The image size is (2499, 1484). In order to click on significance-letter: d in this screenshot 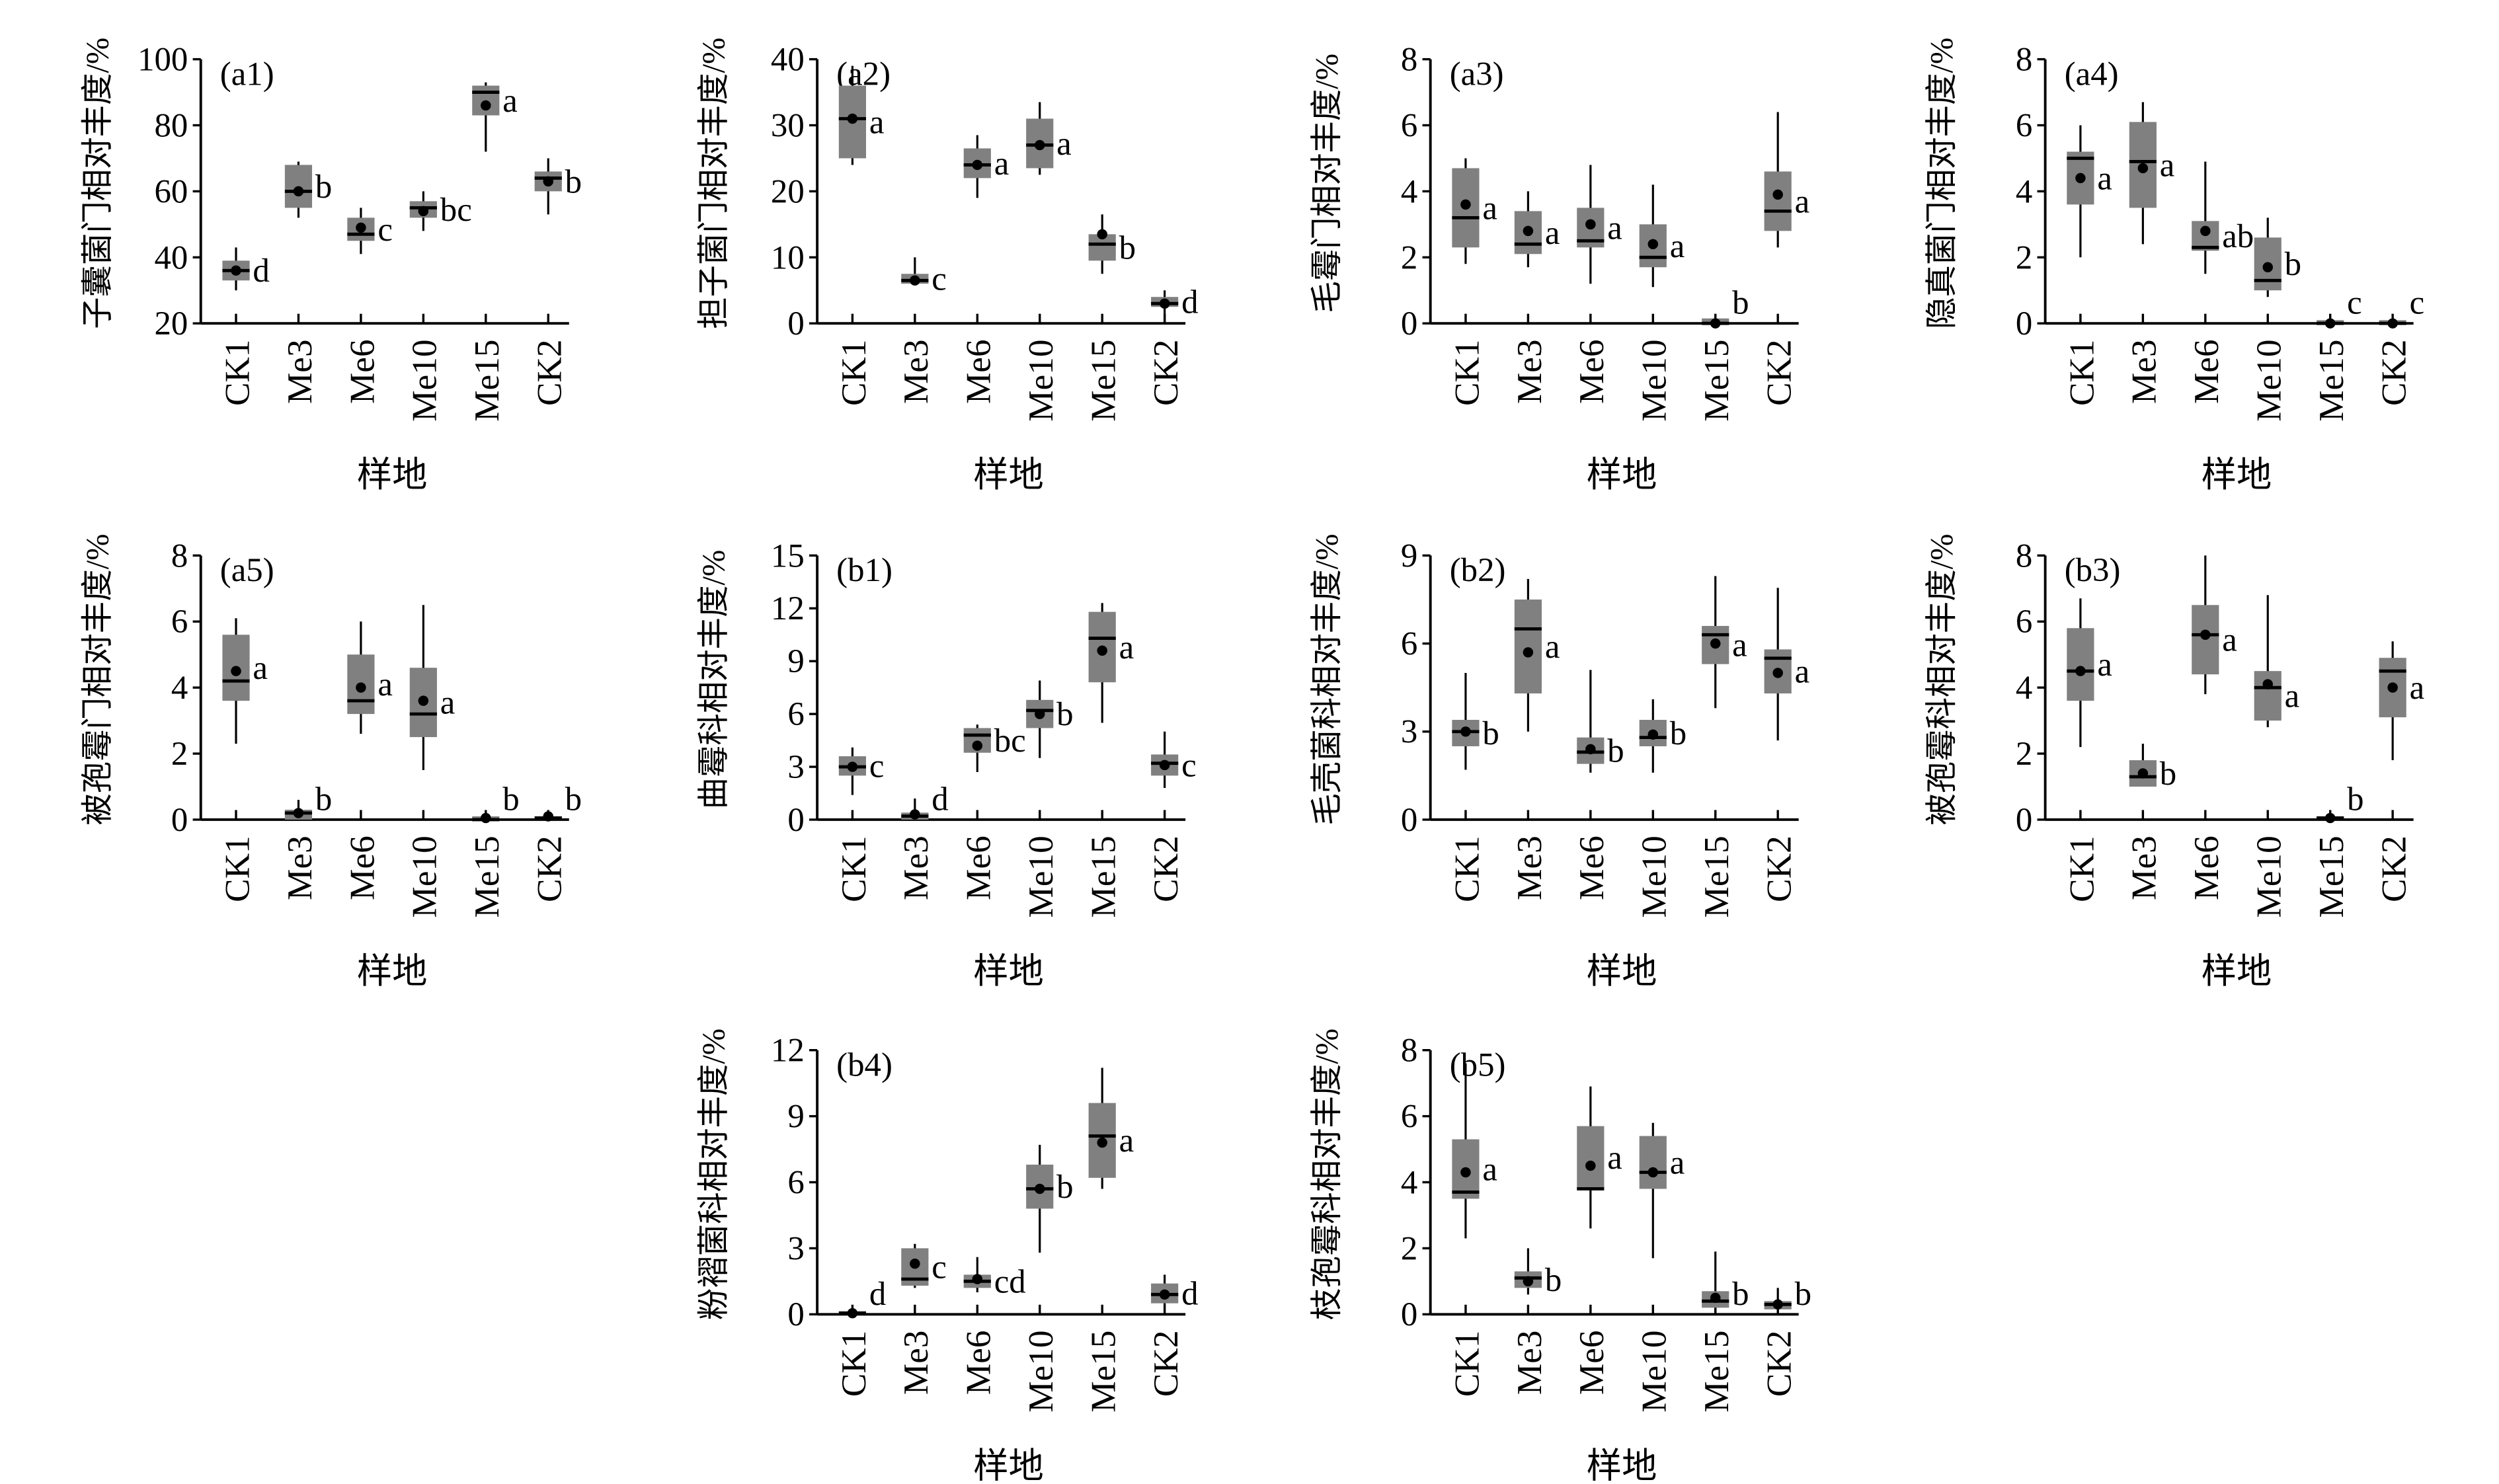, I will do `click(877, 1293)`.